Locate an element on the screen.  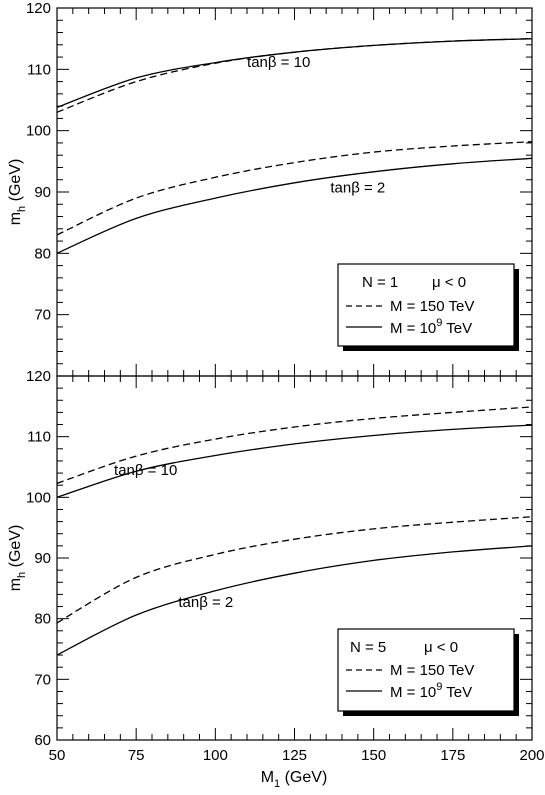
bottom-xtick-label: 125 is located at coordinates (294, 755).